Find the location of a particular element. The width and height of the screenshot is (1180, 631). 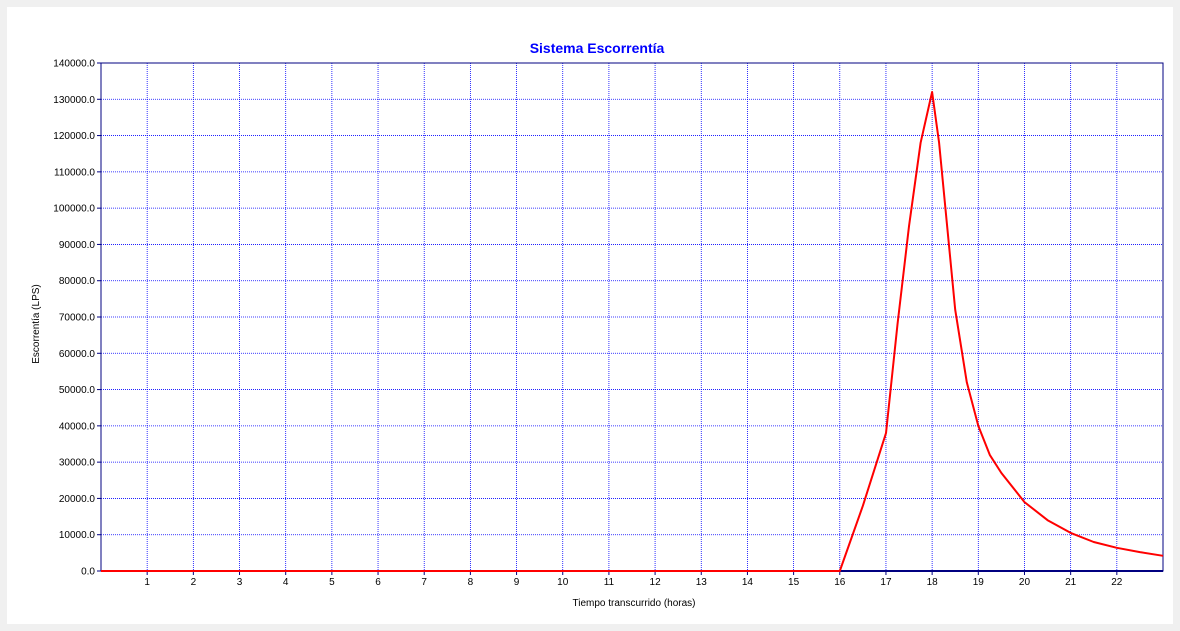

x-tick-labels: 1 2 3 4 5 6 7 8 9 10 11 12 13 14 15 16 17 18 19 20 21 22 is located at coordinates (633, 582).